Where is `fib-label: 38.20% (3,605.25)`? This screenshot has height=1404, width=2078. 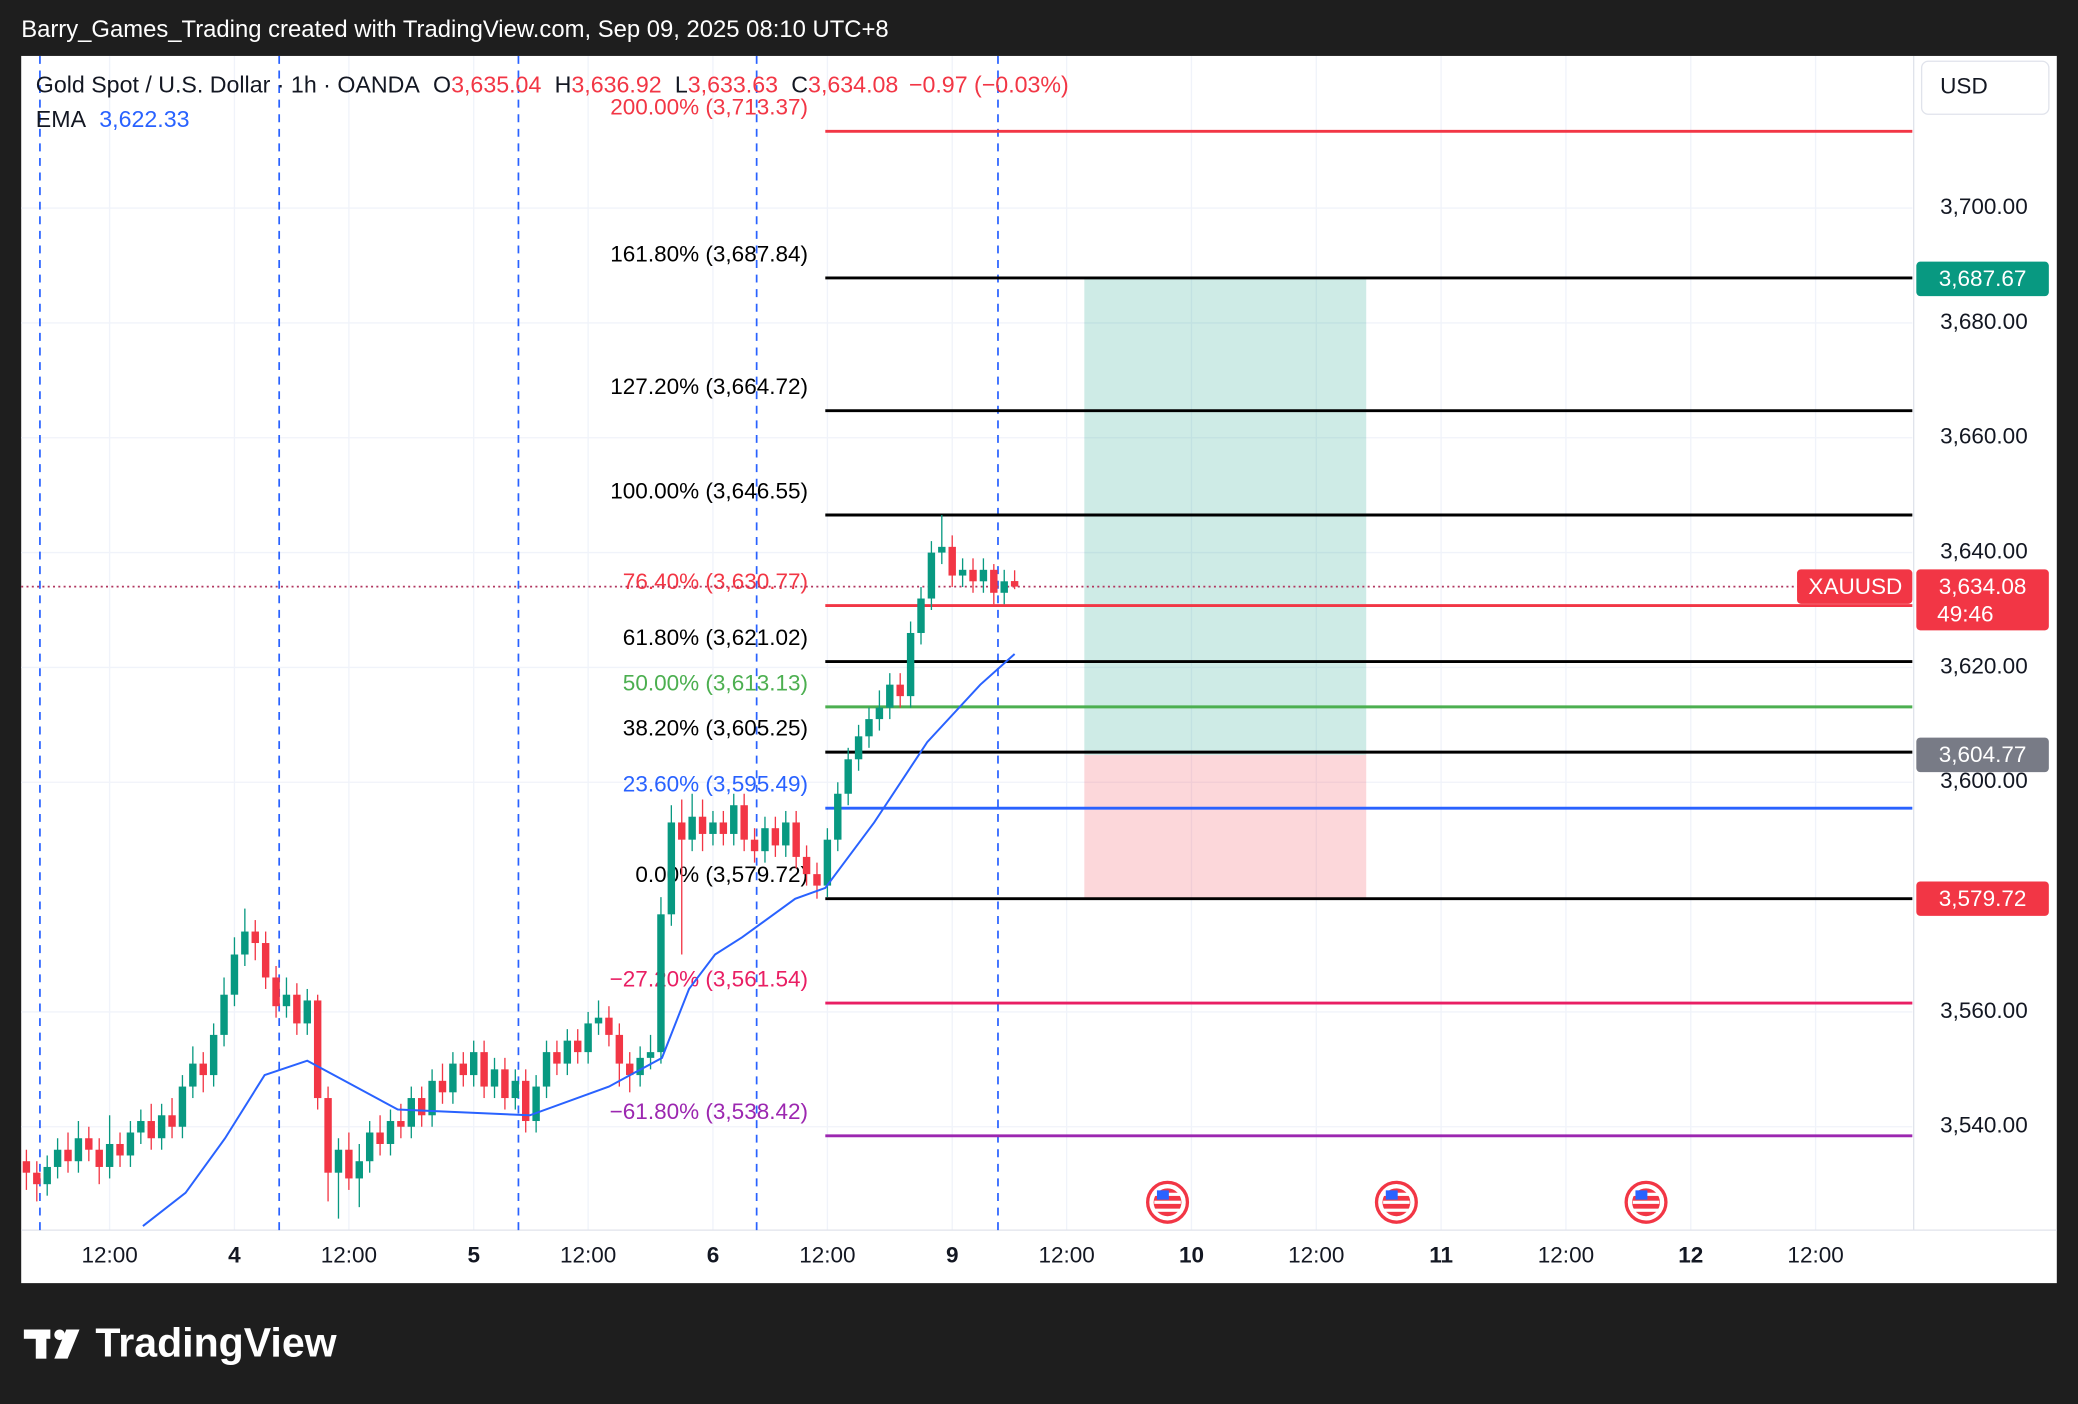
fib-label: 38.20% (3,605.25) is located at coordinates (715, 728).